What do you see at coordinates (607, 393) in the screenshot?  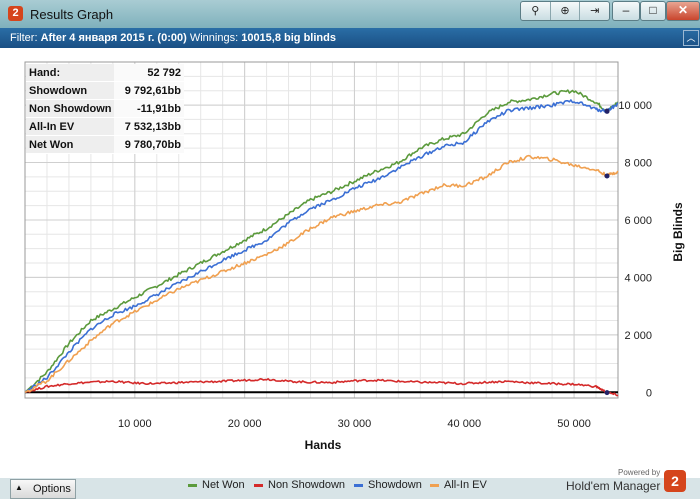 I see `series-marker-non-showdown` at bounding box center [607, 393].